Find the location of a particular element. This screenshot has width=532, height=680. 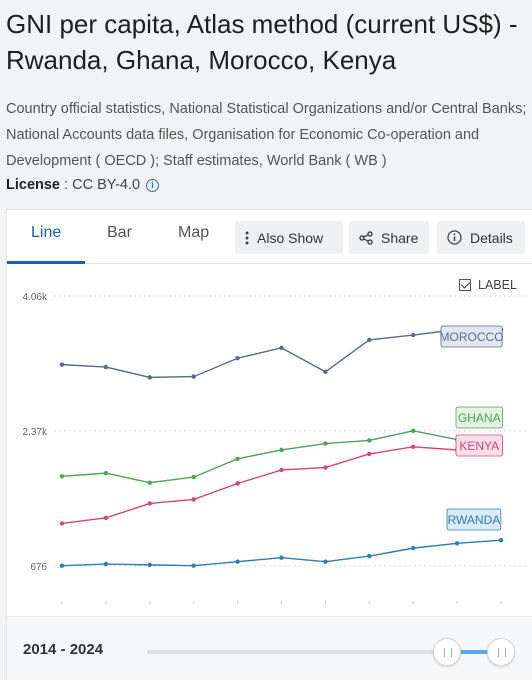

share-label: Share is located at coordinates (400, 237).